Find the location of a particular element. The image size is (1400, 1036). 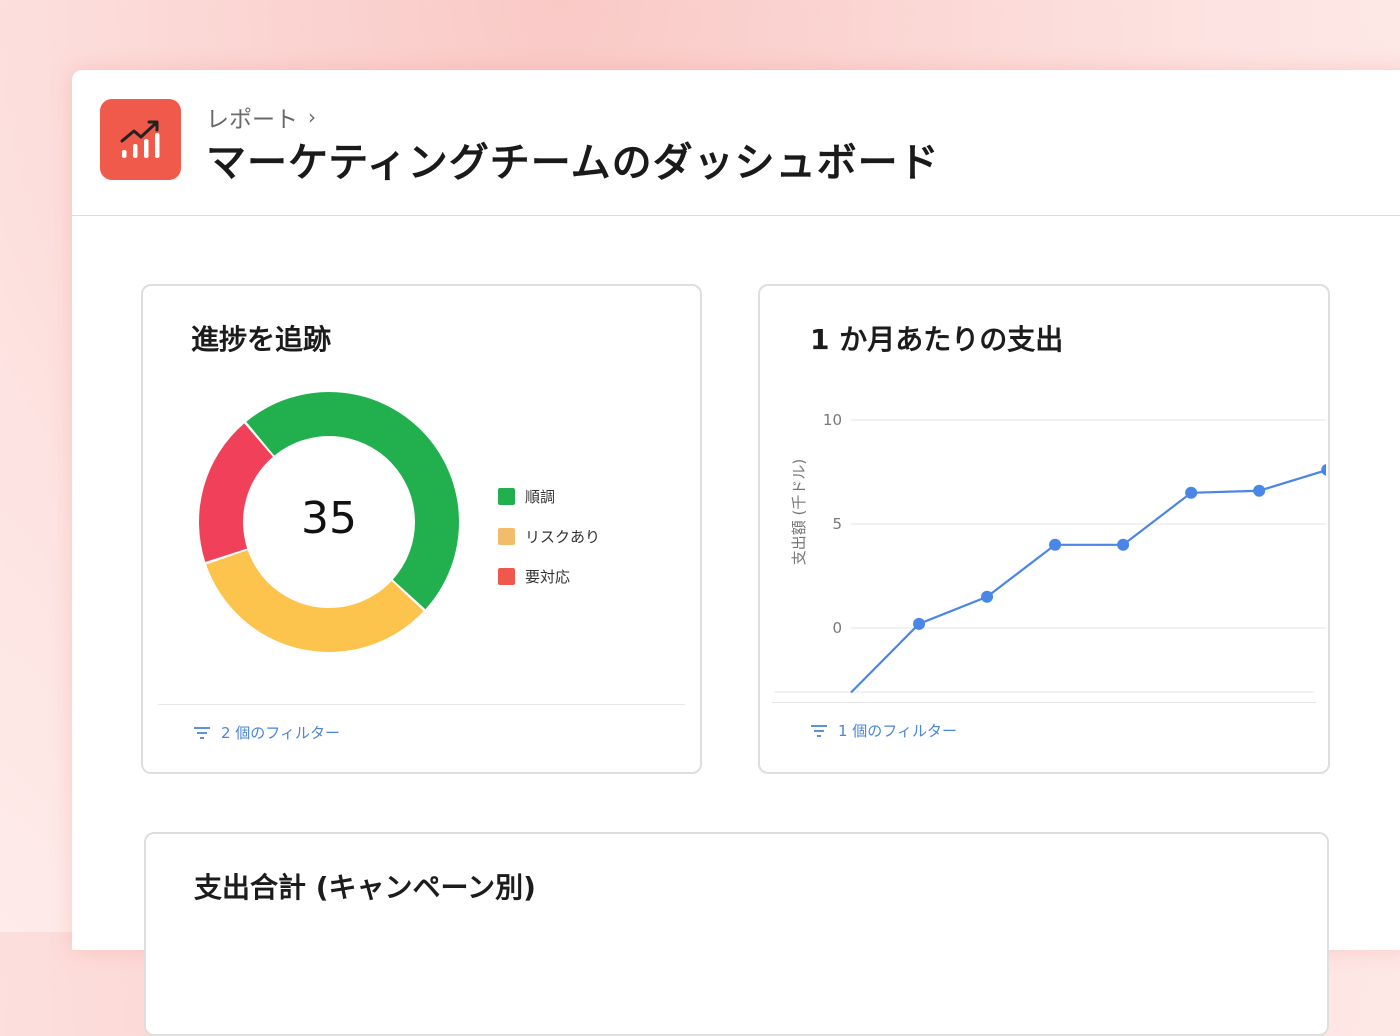

legend-label-at-risk: リスクあり is located at coordinates (563, 536).